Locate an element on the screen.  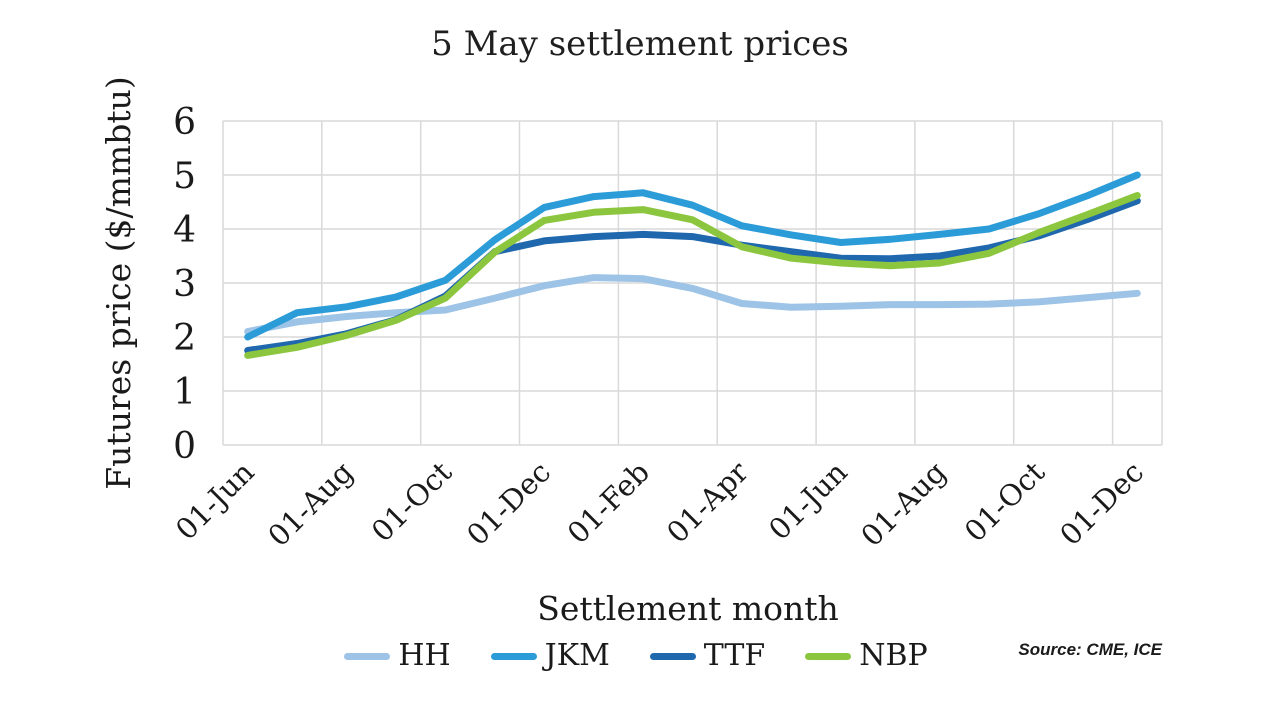
y-tick-label: 1 is located at coordinates (184, 392).